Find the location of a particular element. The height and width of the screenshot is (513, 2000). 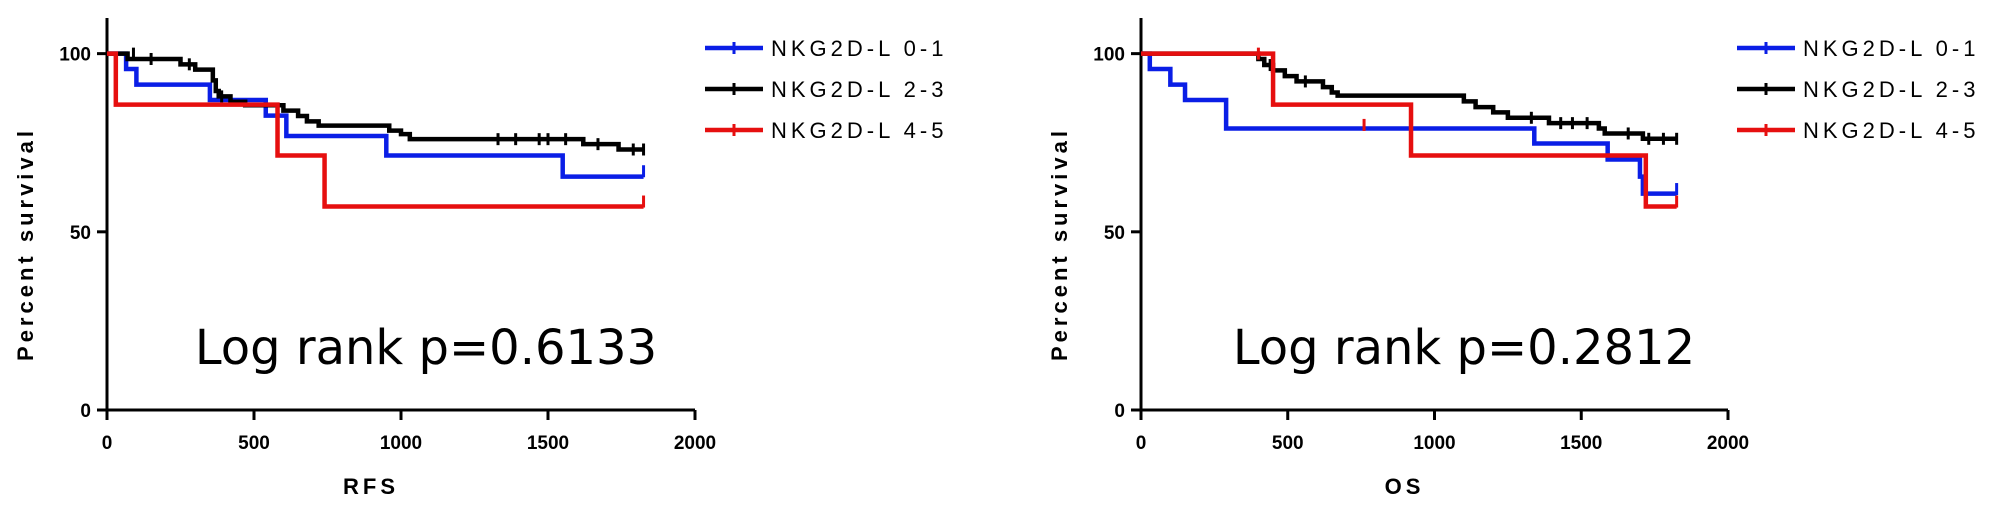

series-nkg2d-l-2-3: NKG2D-L 2-3 is located at coordinates (527, 101).